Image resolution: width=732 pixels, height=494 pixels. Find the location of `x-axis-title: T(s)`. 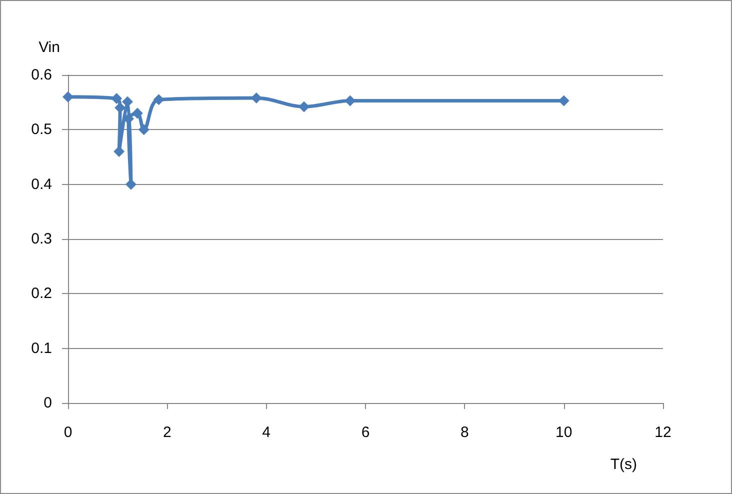

x-axis-title: T(s) is located at coordinates (623, 464).